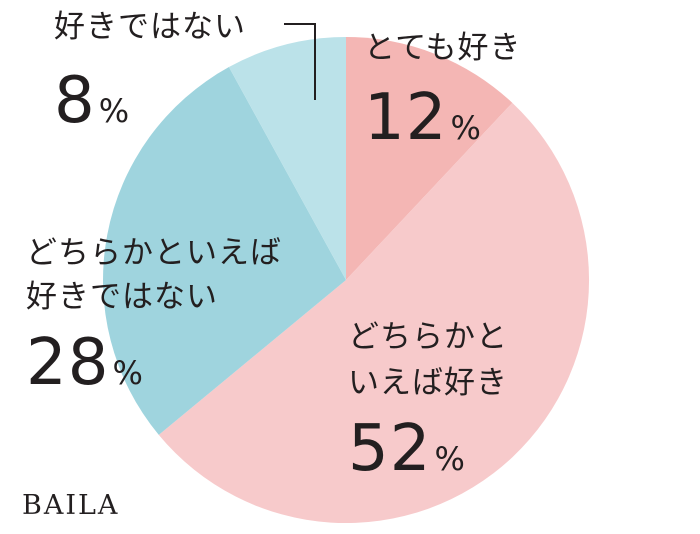 The height and width of the screenshot is (534, 700). I want to click on label-suki-dewanai: 好きではない 8%, so click(150, 70).